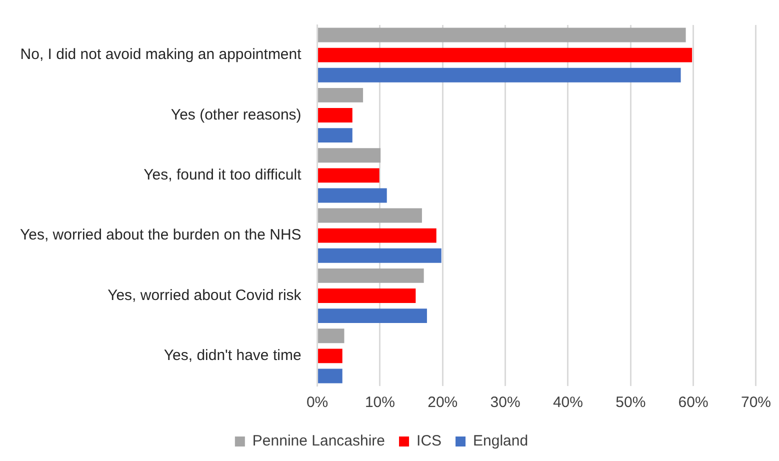 The image size is (779, 461). Describe the element at coordinates (756, 403) in the screenshot. I see `x-tick-label: 70%` at that location.